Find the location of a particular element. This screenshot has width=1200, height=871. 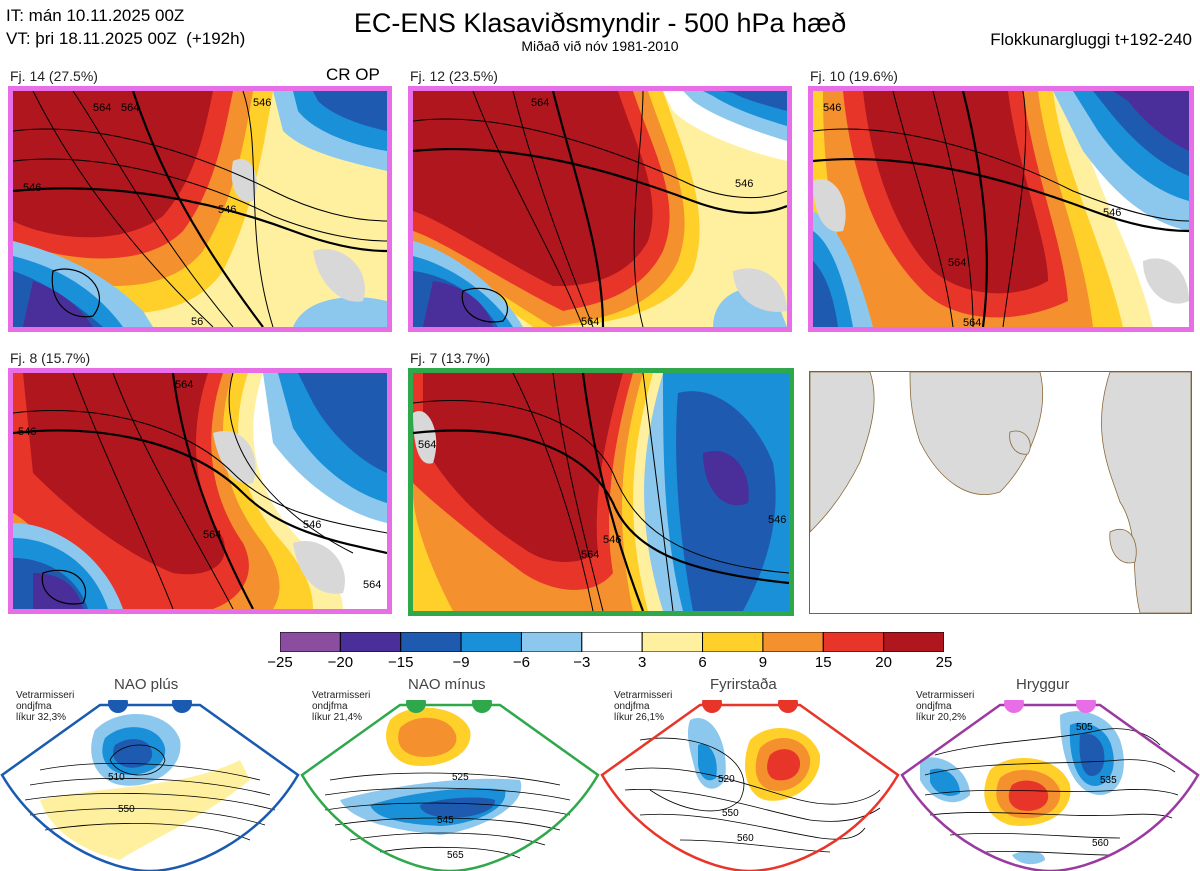

regime-title-nao-minus: NAO mínus is located at coordinates (447, 684).